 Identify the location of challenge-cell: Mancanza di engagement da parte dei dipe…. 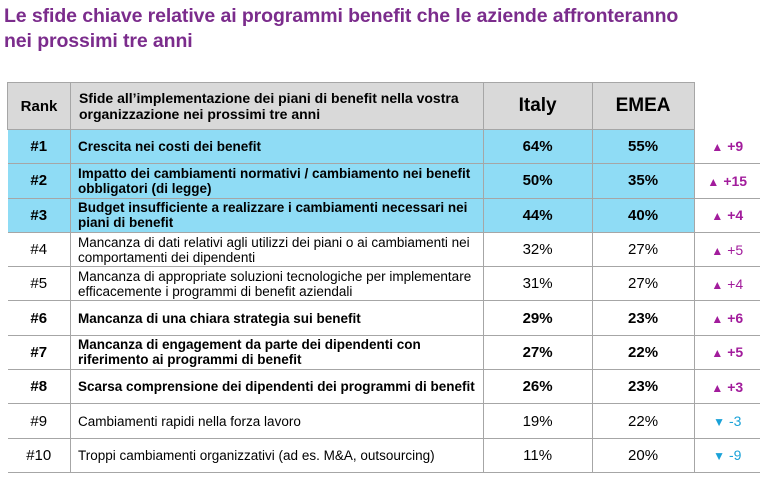
(276, 353).